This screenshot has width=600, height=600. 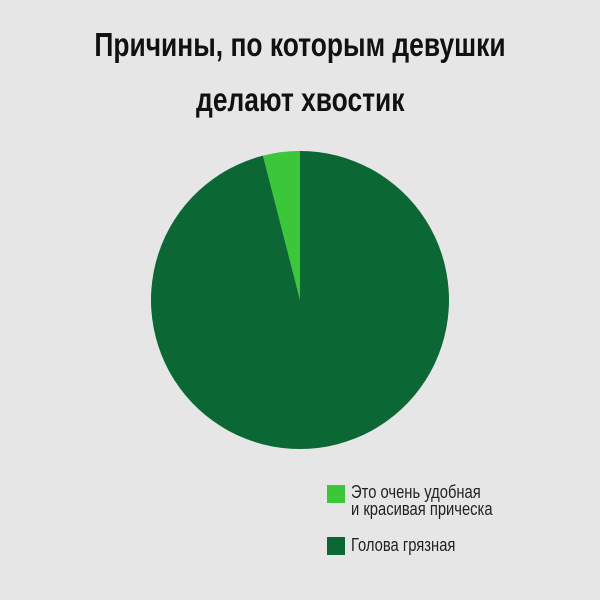 What do you see at coordinates (403, 545) in the screenshot?
I see `legend-label-dirty-head: Голова грязная` at bounding box center [403, 545].